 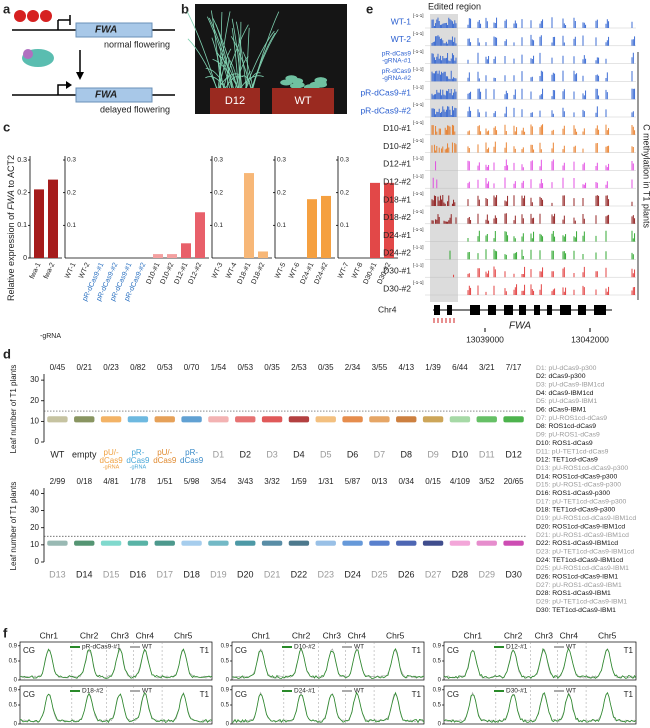 What do you see at coordinates (573, 593) in the screenshot?
I see `legend-entry: D28: ROS1-dCas9-IBM1` at bounding box center [573, 593].